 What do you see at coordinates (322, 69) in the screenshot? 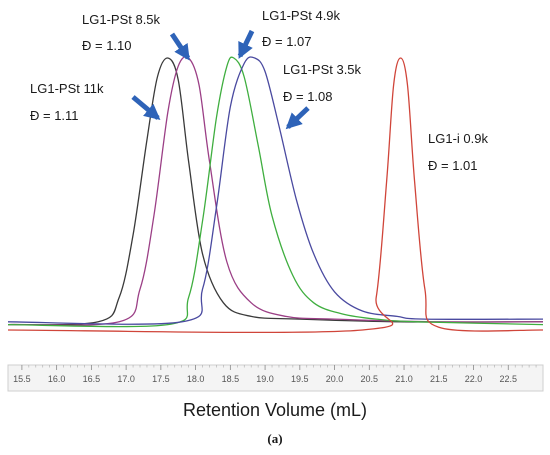
I see `annotation-3-5k-name: LG1-PSt 3.5k` at bounding box center [322, 69].